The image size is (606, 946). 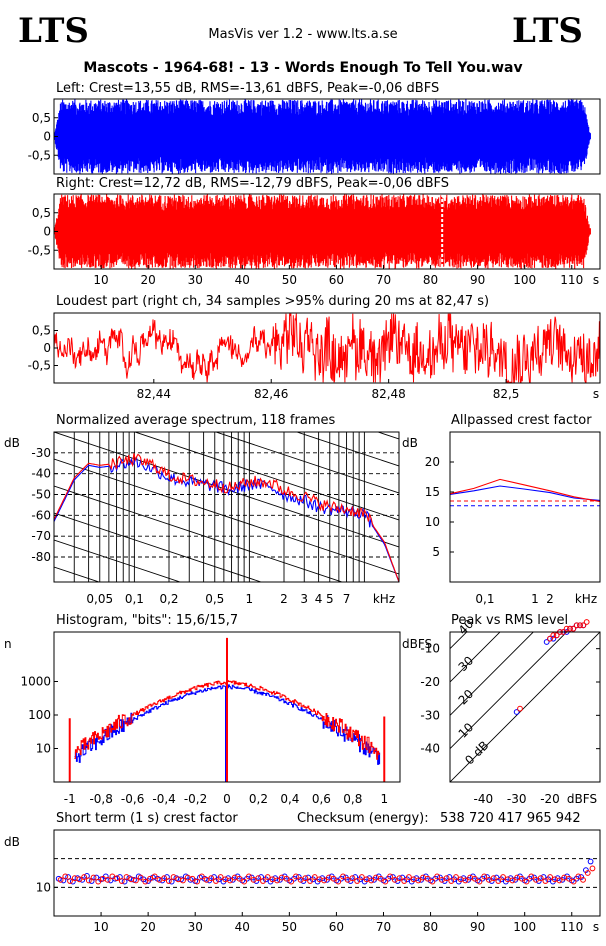 What do you see at coordinates (524, 280) in the screenshot?
I see `right-waveform-xtick-label: 100` at bounding box center [524, 280].